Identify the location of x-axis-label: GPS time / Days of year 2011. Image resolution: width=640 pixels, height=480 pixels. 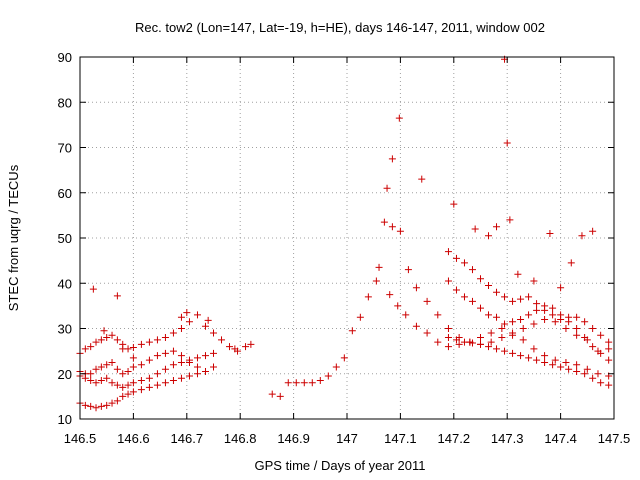
(340, 465).